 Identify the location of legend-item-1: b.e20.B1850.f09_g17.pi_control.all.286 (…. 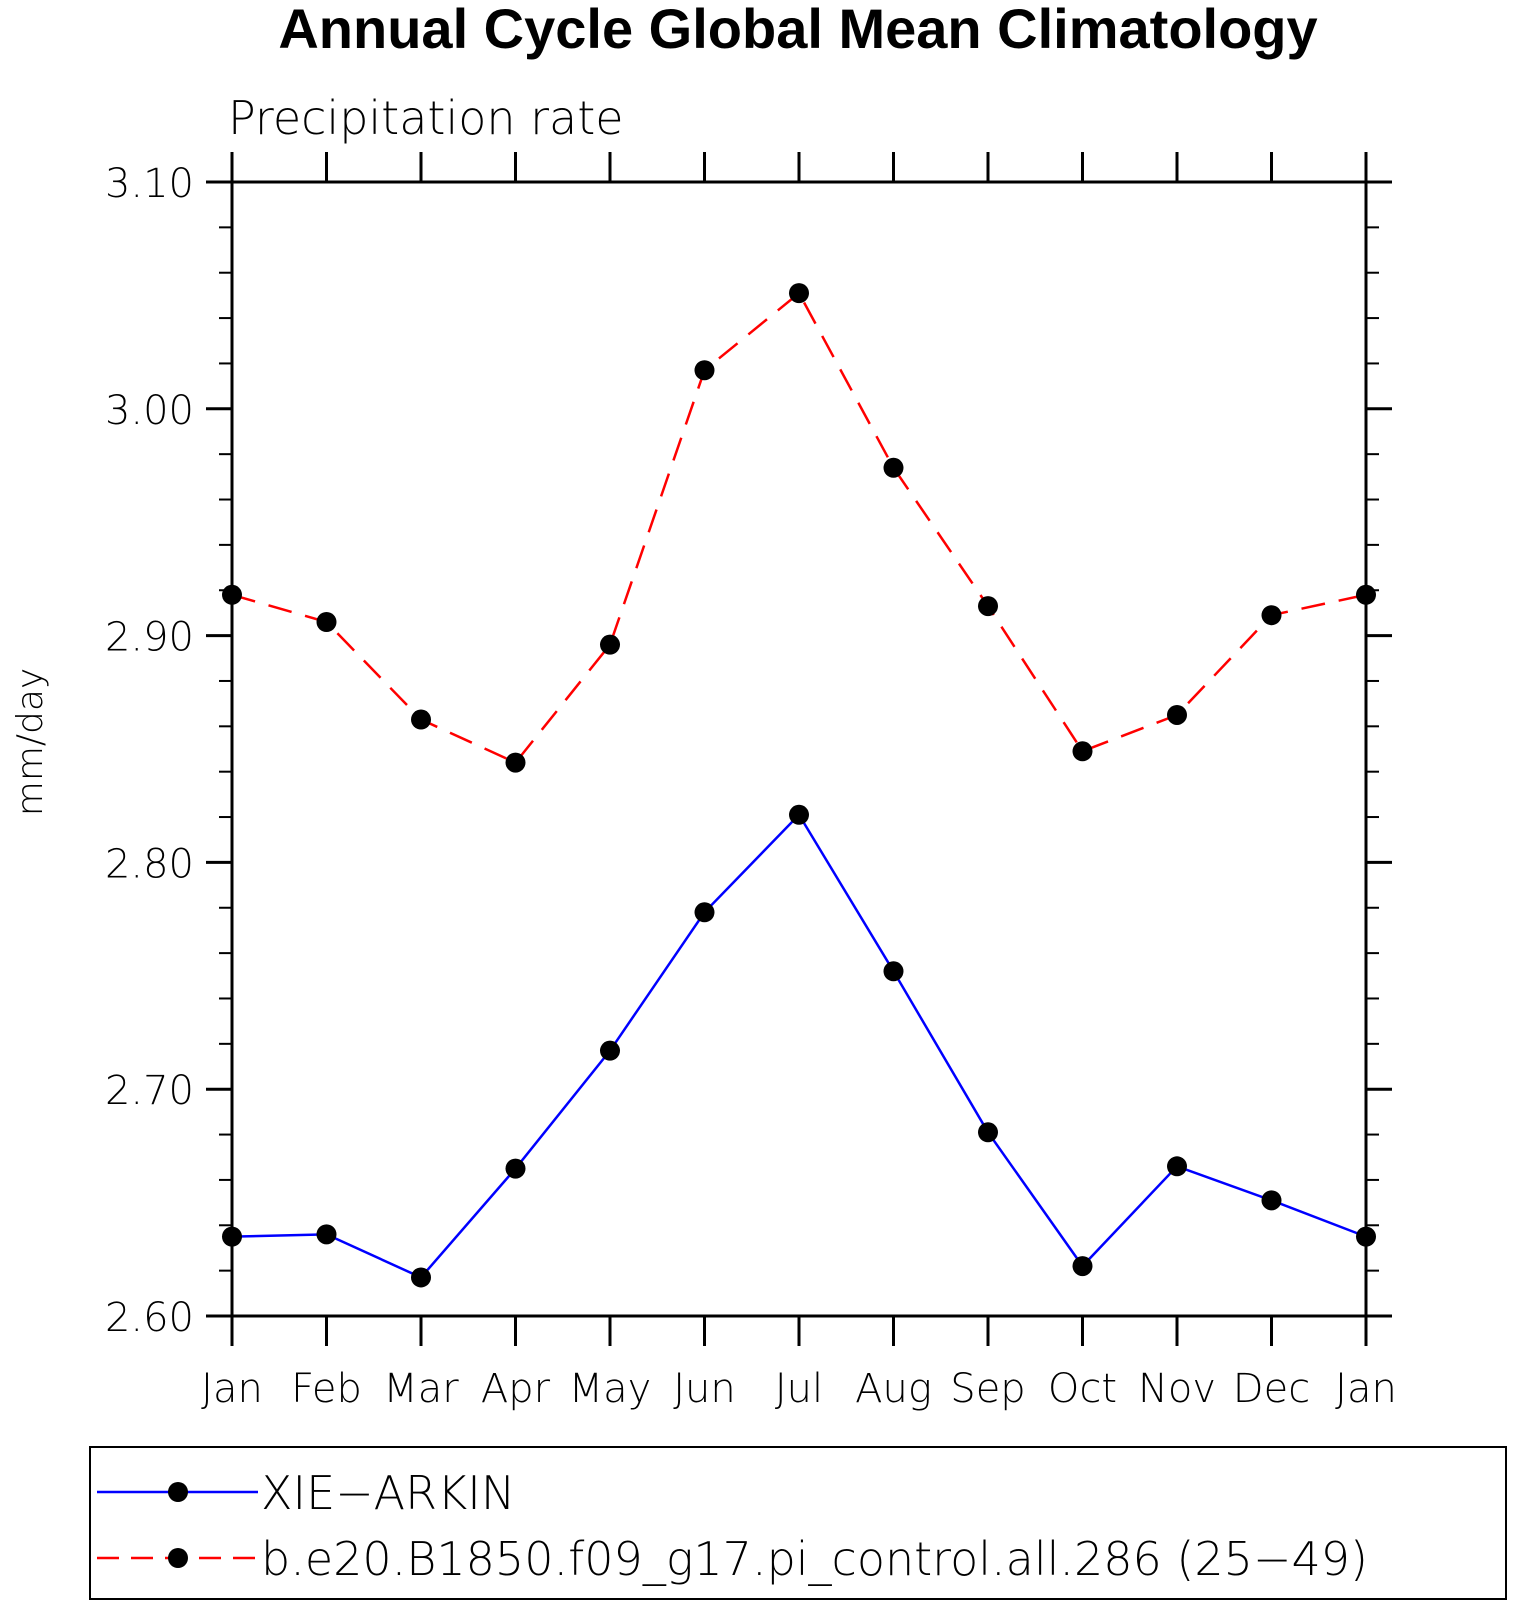
(732, 1559).